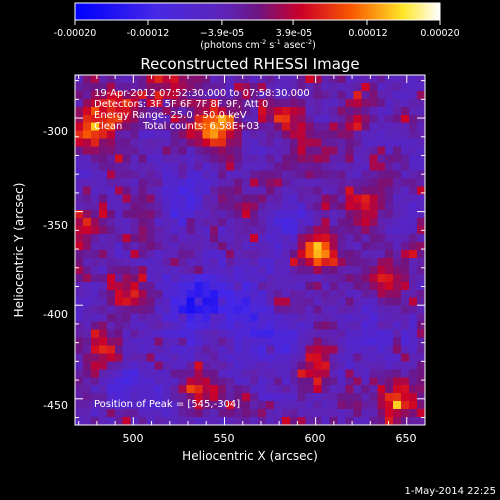 The image size is (500, 500). What do you see at coordinates (200, 126) in the screenshot?
I see `annotation-counts: Total counts: 6.58E+03` at bounding box center [200, 126].